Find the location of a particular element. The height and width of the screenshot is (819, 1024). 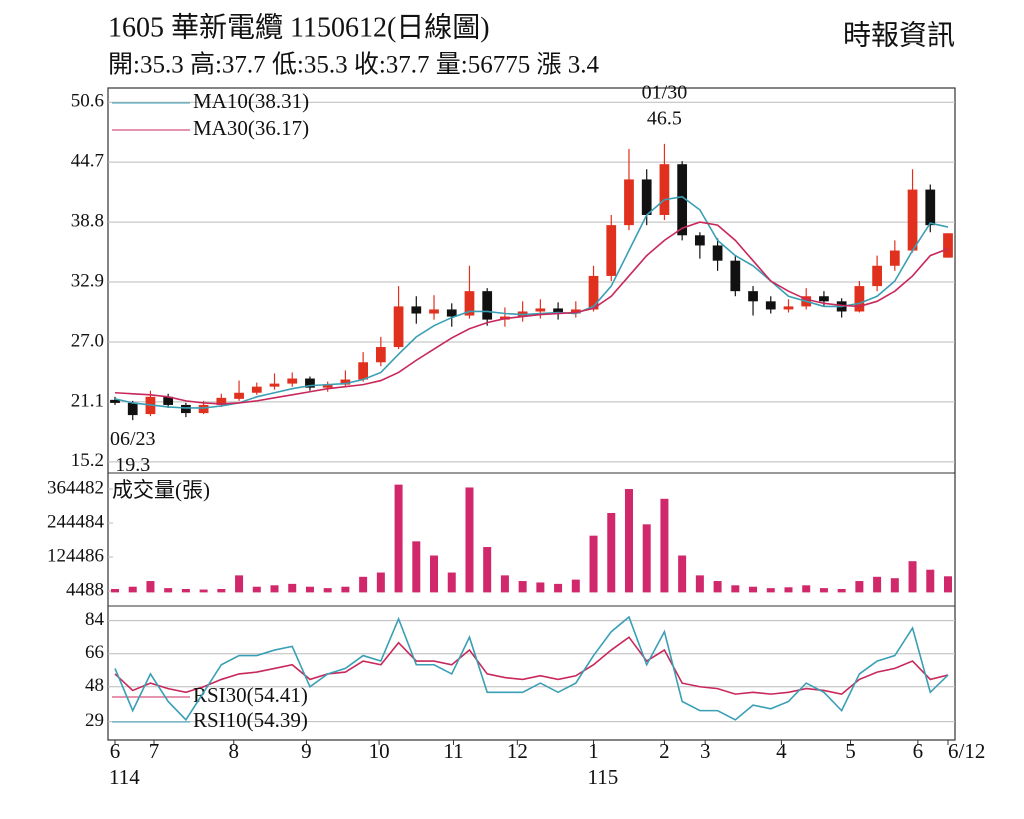

y-tick-label: 32.9 is located at coordinates (87, 280).